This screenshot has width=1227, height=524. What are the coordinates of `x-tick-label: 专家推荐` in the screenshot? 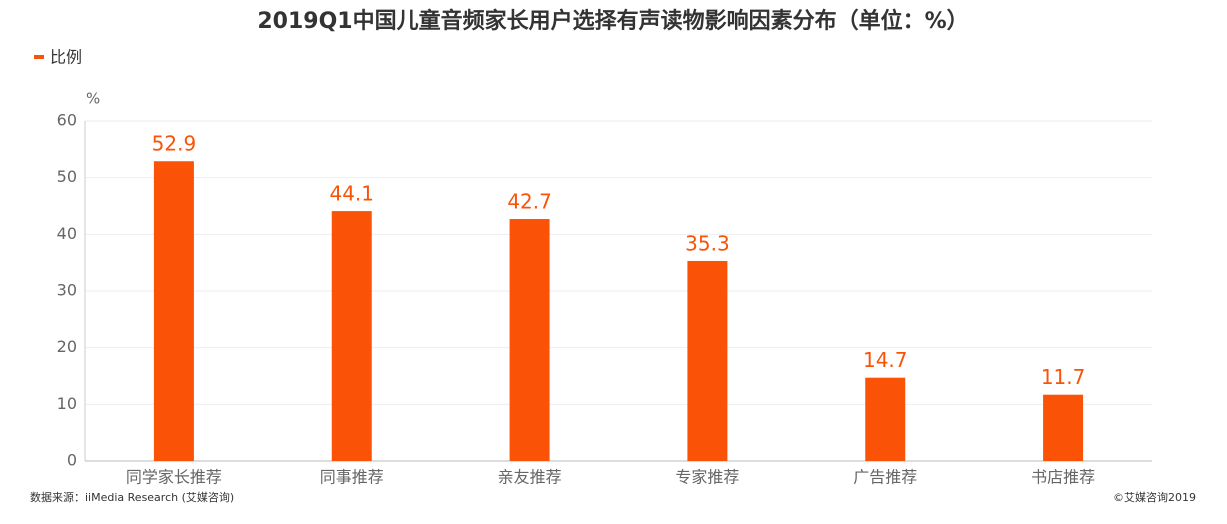 It's located at (707, 477).